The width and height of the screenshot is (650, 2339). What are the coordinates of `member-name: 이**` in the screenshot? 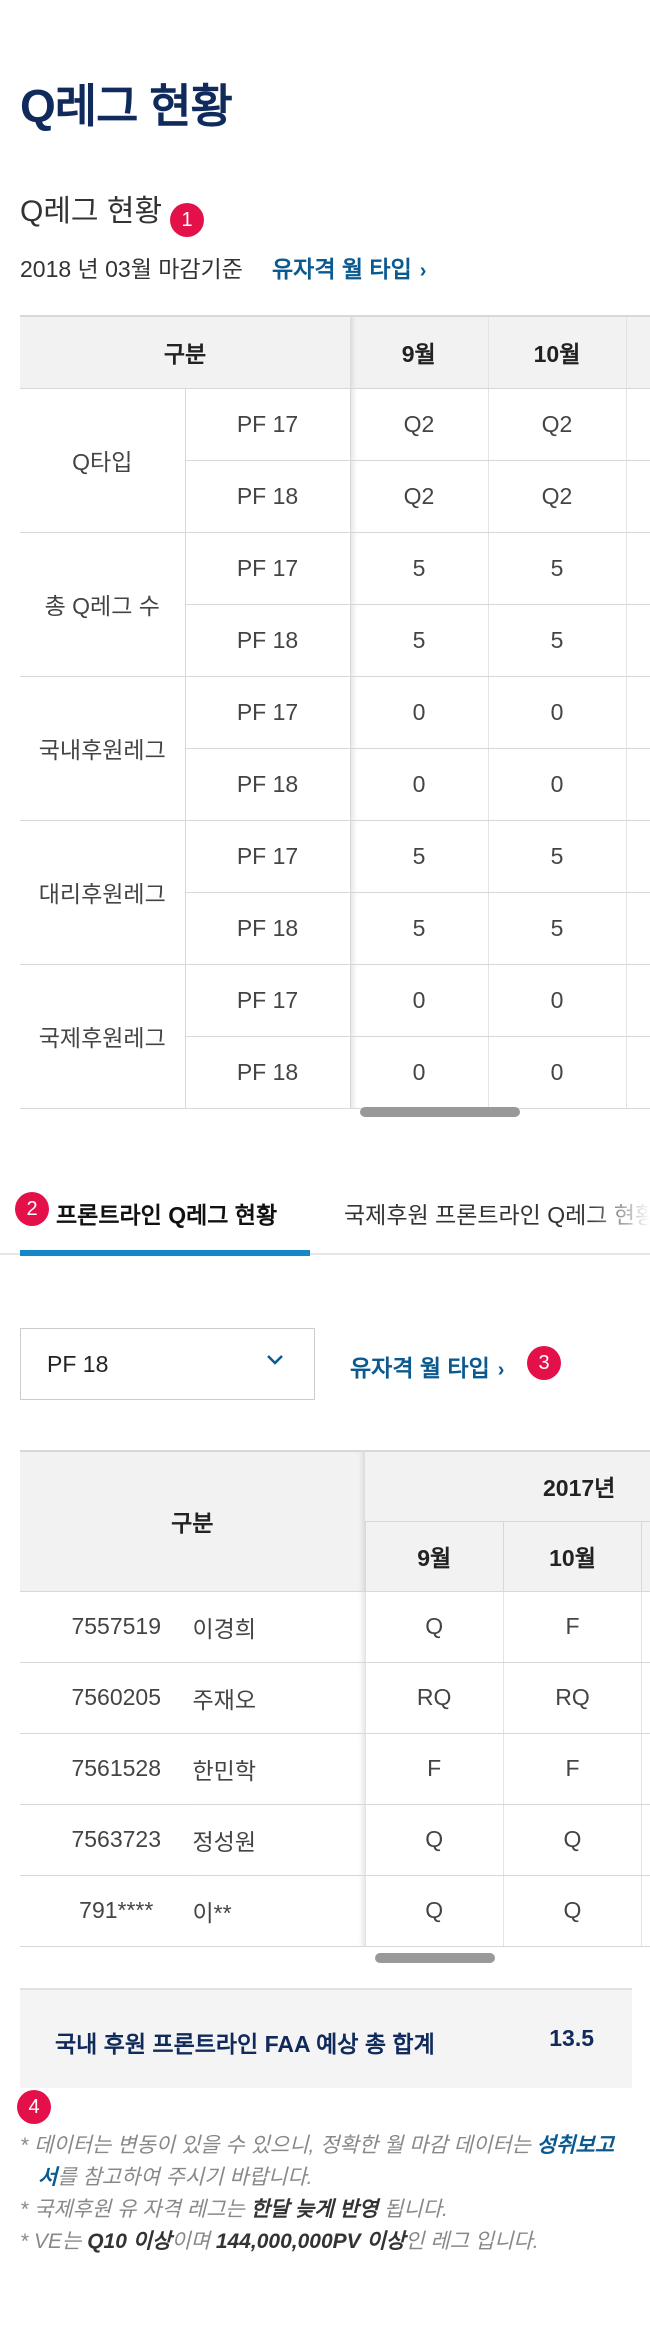 It's located at (278, 1911).